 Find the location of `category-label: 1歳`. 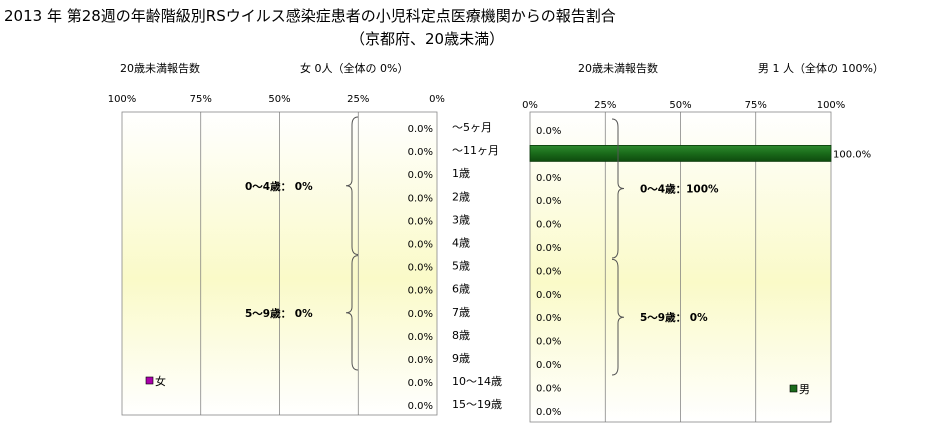

category-label: 1歳 is located at coordinates (461, 173).